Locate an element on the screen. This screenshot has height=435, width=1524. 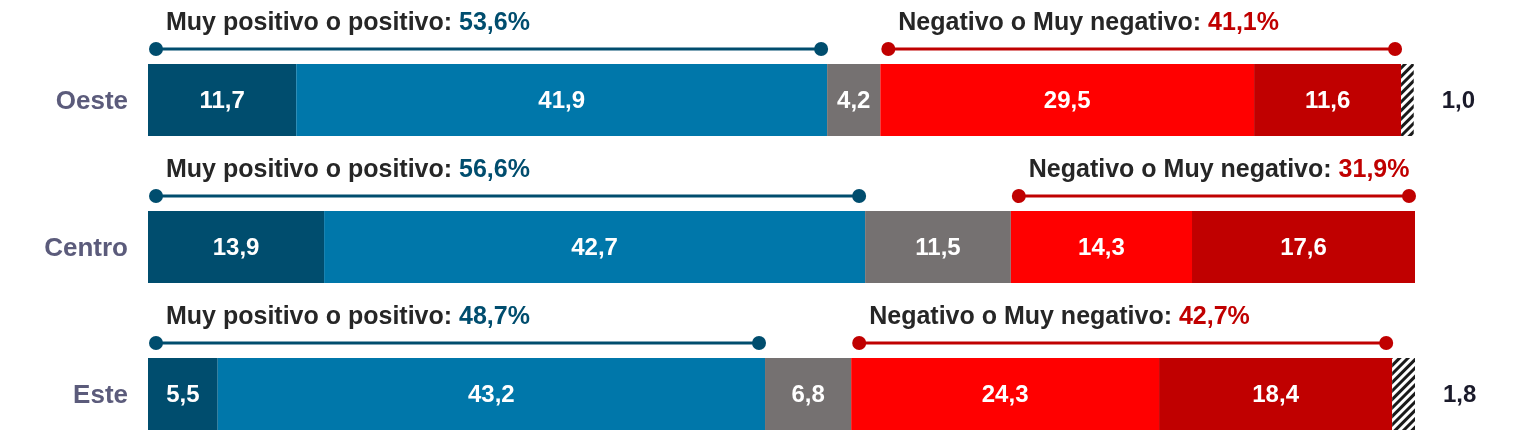
data-label: 6,8 is located at coordinates (808, 393).